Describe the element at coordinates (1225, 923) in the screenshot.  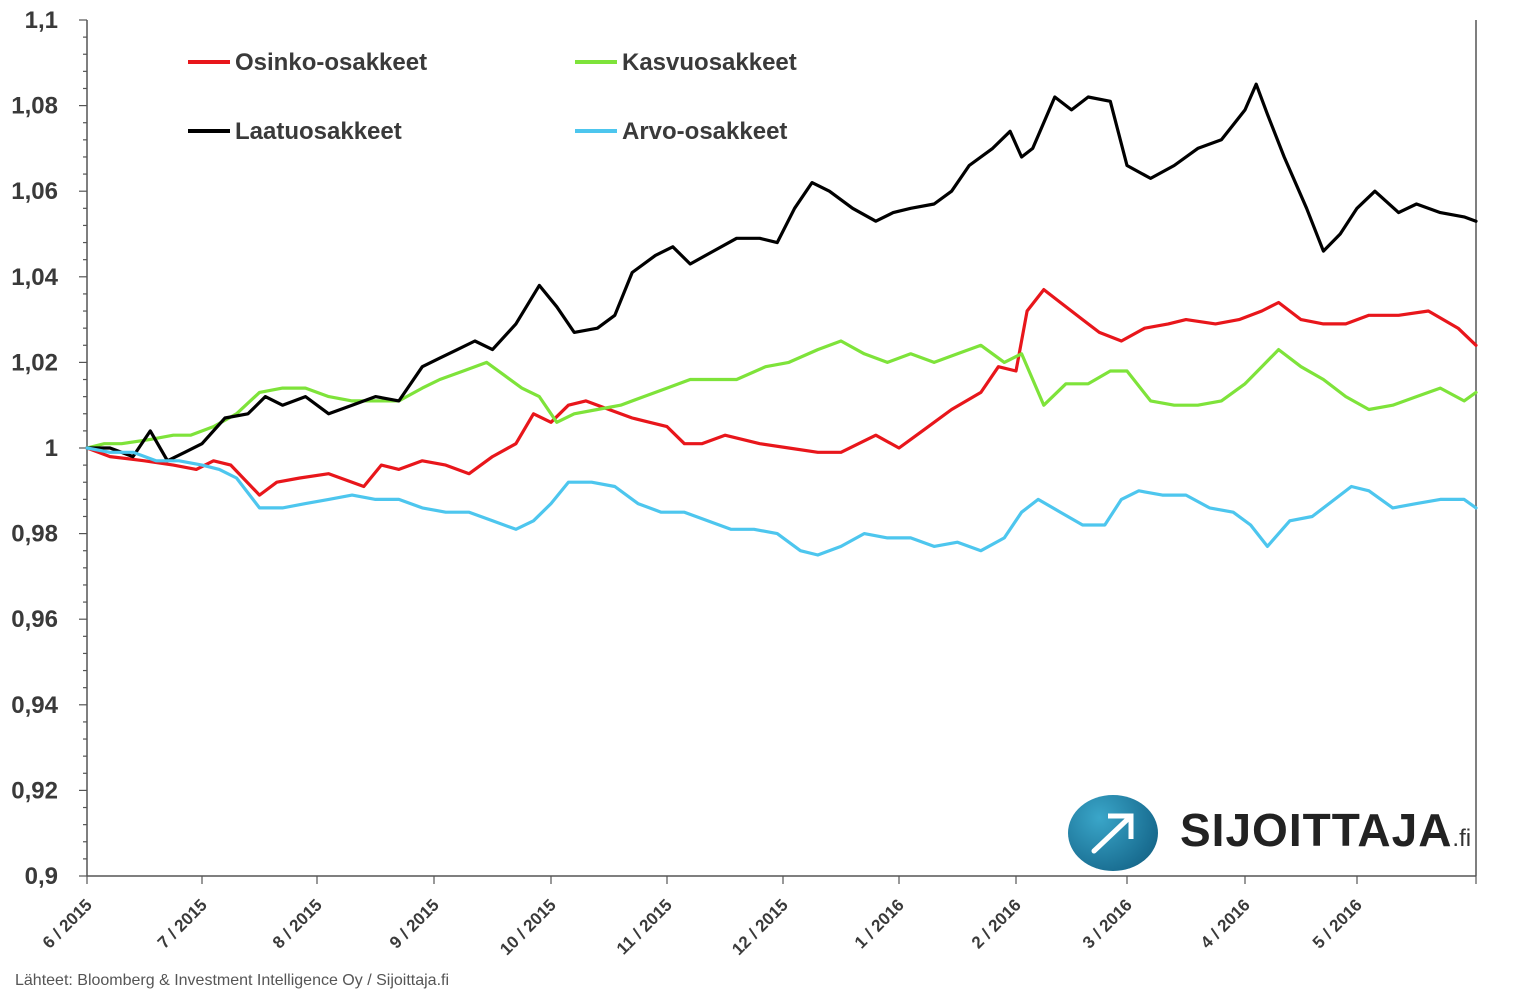
I see `x-tick-label: 4 / 2016` at that location.